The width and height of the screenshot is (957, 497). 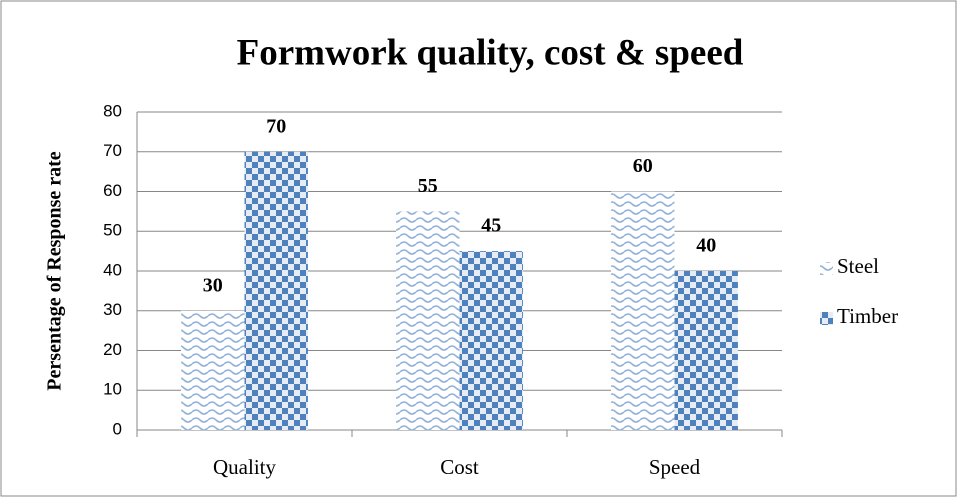 I want to click on y-tick-label: 70, so click(x=112, y=150).